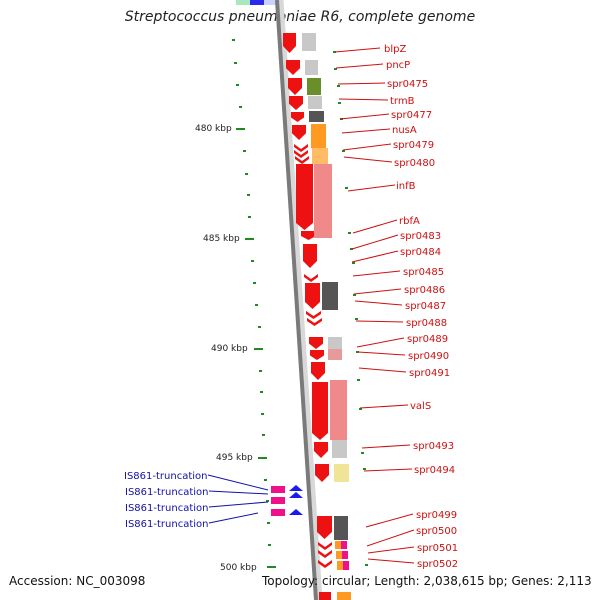  What do you see at coordinates (407, 84) in the screenshot?
I see `gene-label: spr0475` at bounding box center [407, 84].